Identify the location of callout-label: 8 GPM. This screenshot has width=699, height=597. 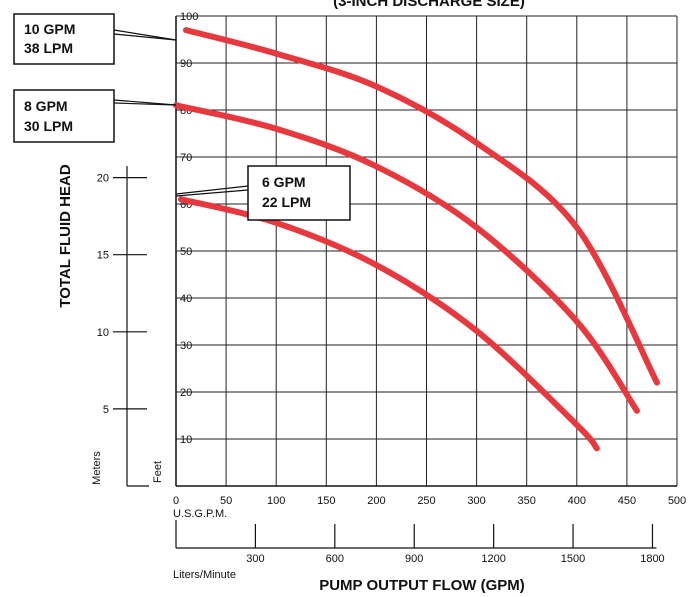
(46, 106).